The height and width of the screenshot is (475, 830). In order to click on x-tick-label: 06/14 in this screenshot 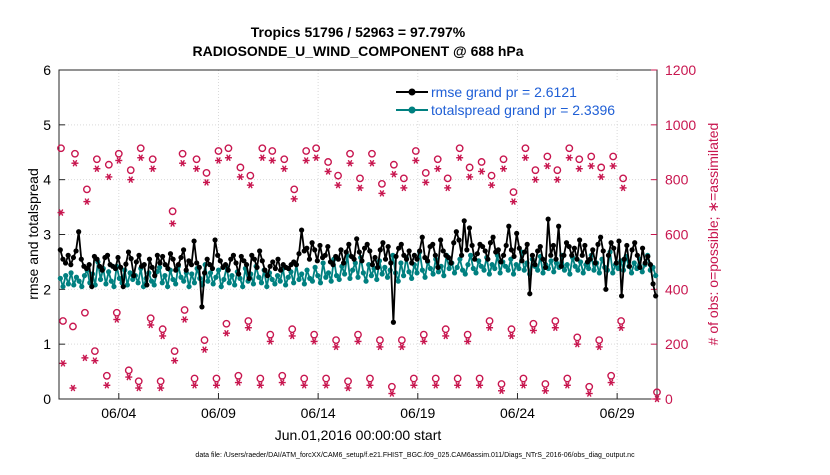, I will do `click(318, 413)`.